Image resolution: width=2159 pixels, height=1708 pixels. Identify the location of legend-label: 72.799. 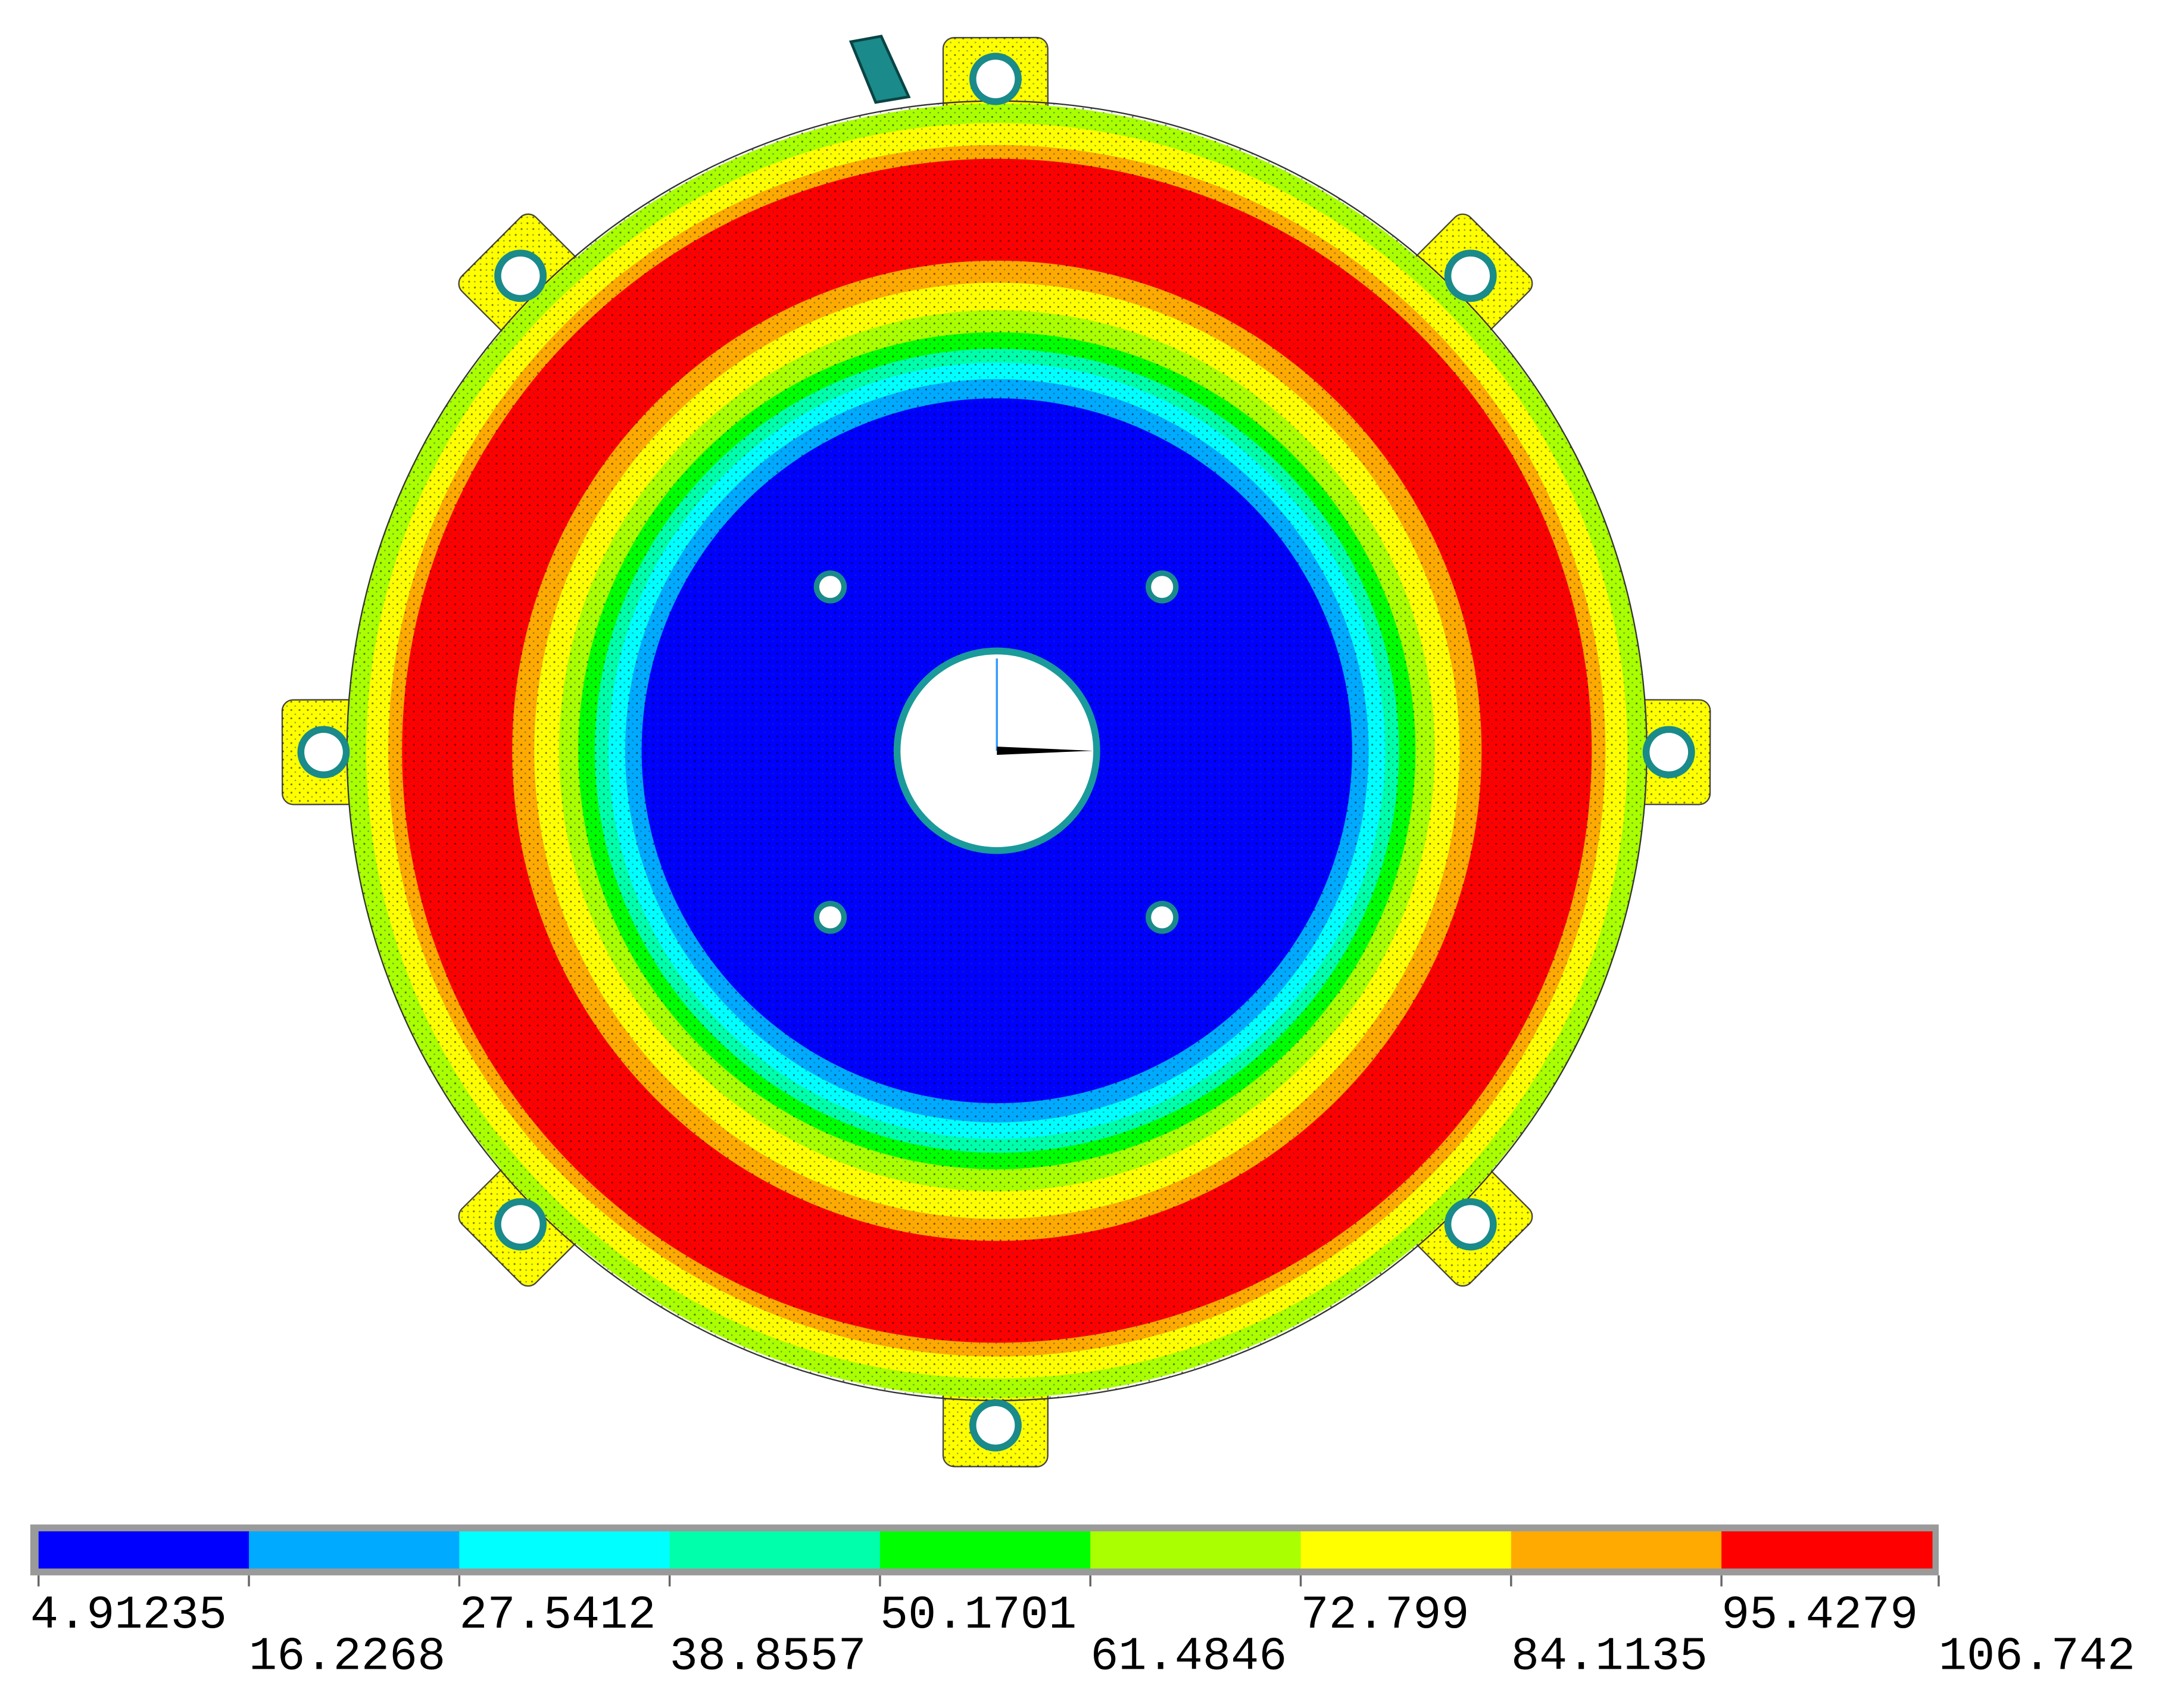
(1385, 1615).